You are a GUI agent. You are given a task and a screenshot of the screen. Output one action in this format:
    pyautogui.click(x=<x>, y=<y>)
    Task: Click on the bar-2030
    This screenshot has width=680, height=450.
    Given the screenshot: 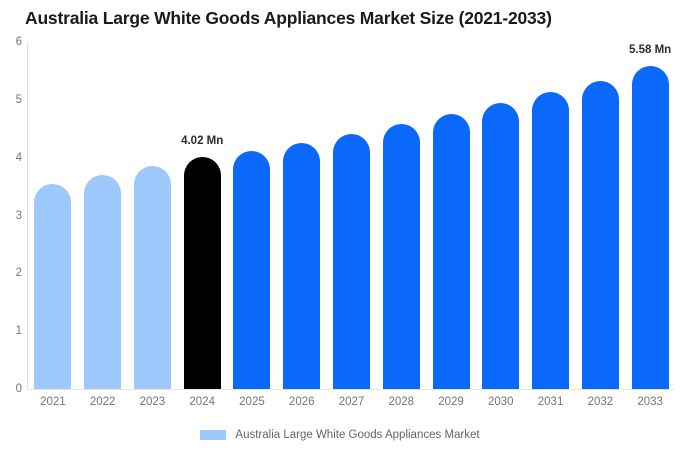 What is the action you would take?
    pyautogui.click(x=501, y=245)
    